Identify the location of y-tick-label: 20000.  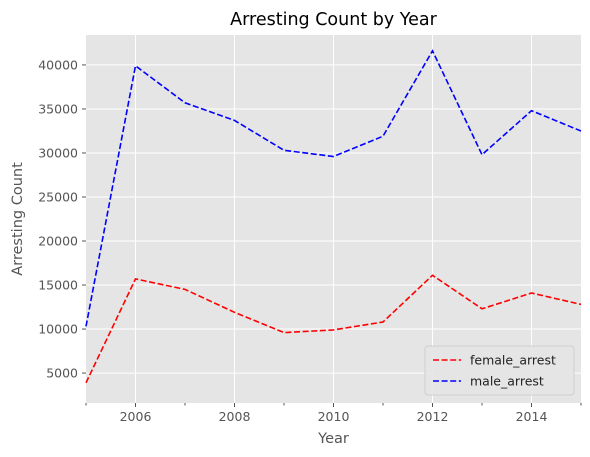
(58, 241).